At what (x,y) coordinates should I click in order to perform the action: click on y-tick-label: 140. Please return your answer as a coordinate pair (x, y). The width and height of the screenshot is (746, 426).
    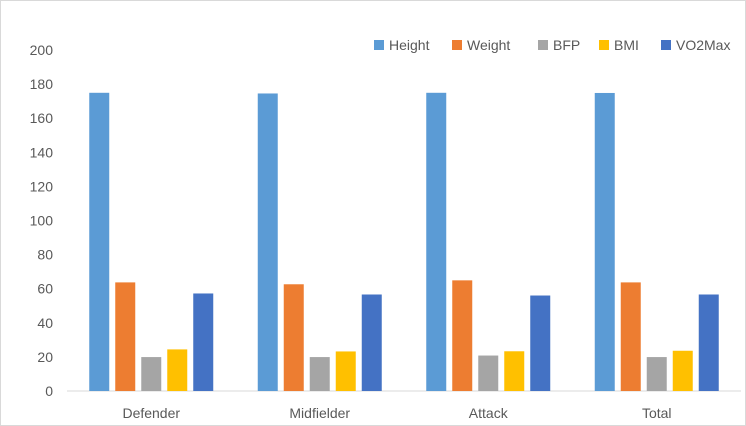
    Looking at the image, I should click on (42, 152).